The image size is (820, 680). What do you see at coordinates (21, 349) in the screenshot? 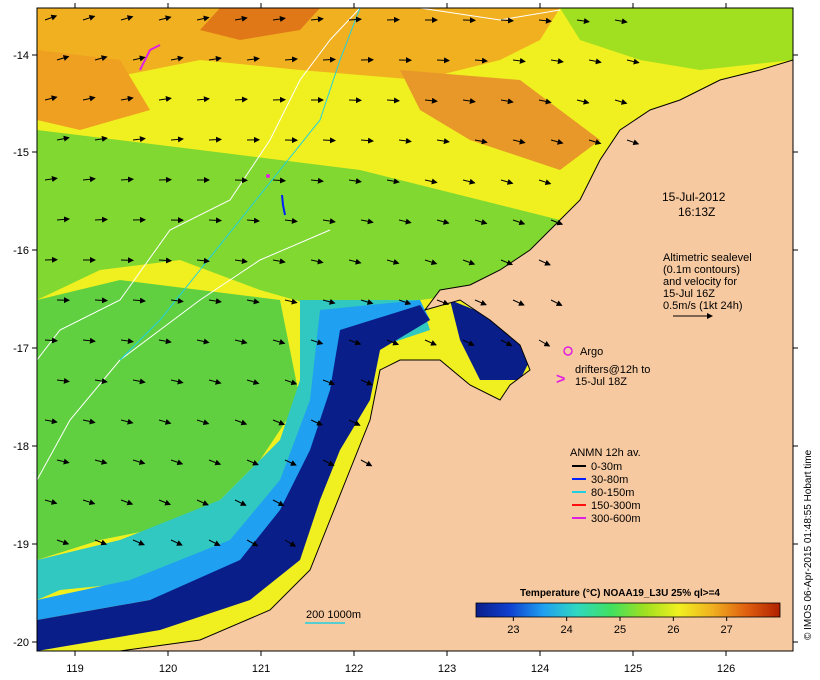
I see `y-tick-label: -17` at bounding box center [21, 349].